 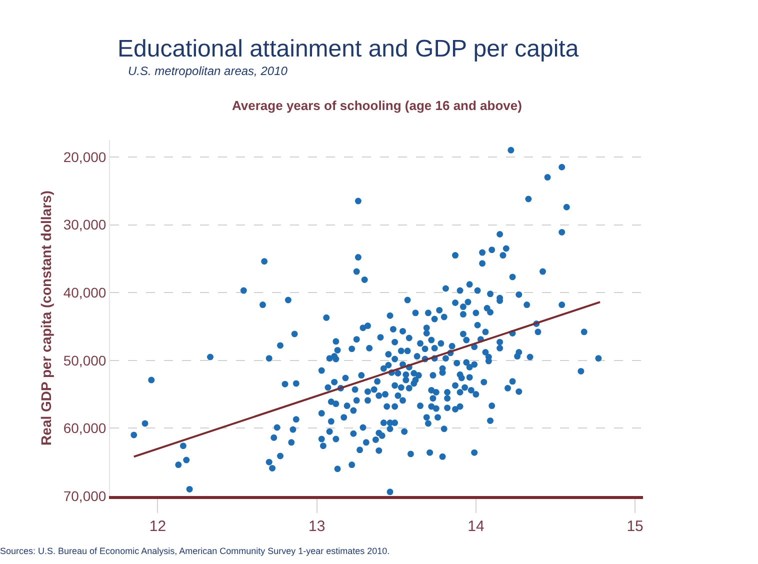 What do you see at coordinates (348, 48) in the screenshot?
I see `chart-title: Educational attainment and GDP per capita` at bounding box center [348, 48].